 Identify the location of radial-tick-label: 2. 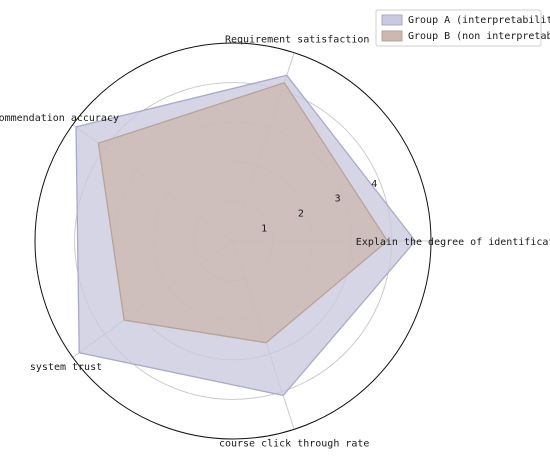
(301, 214).